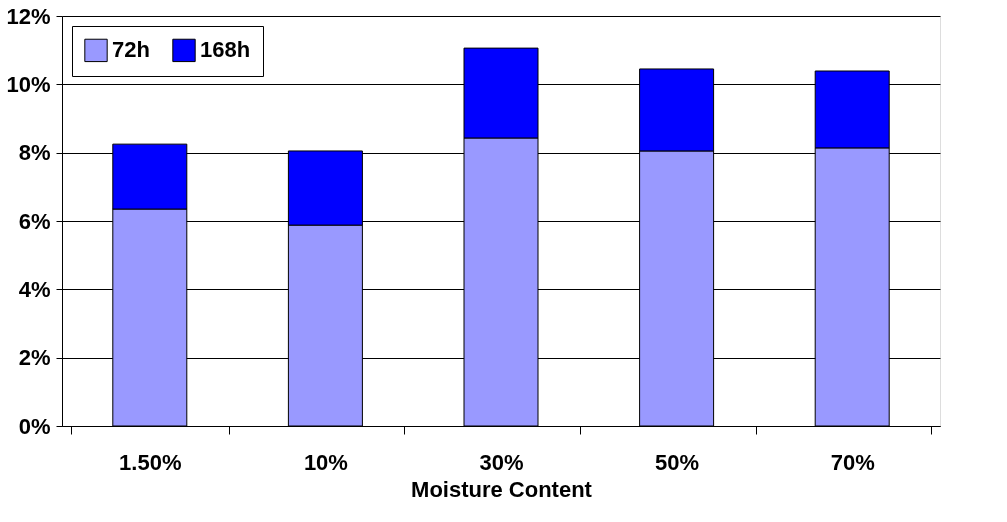 The width and height of the screenshot is (1007, 522). What do you see at coordinates (34, 426) in the screenshot?
I see `y-tick-label: 0%` at bounding box center [34, 426].